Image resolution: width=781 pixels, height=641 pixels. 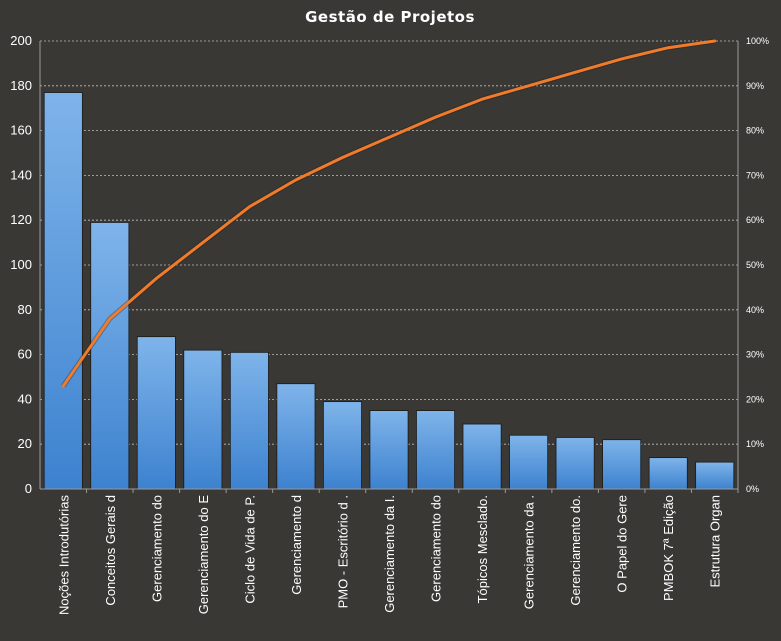 What do you see at coordinates (529, 552) in the screenshot?
I see `category-label: Gerenciamento da .` at bounding box center [529, 552].